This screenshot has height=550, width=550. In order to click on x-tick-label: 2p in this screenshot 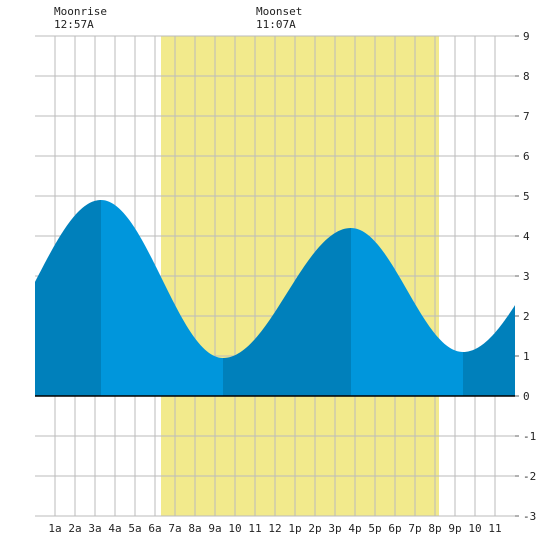, I will do `click(314, 528)`.